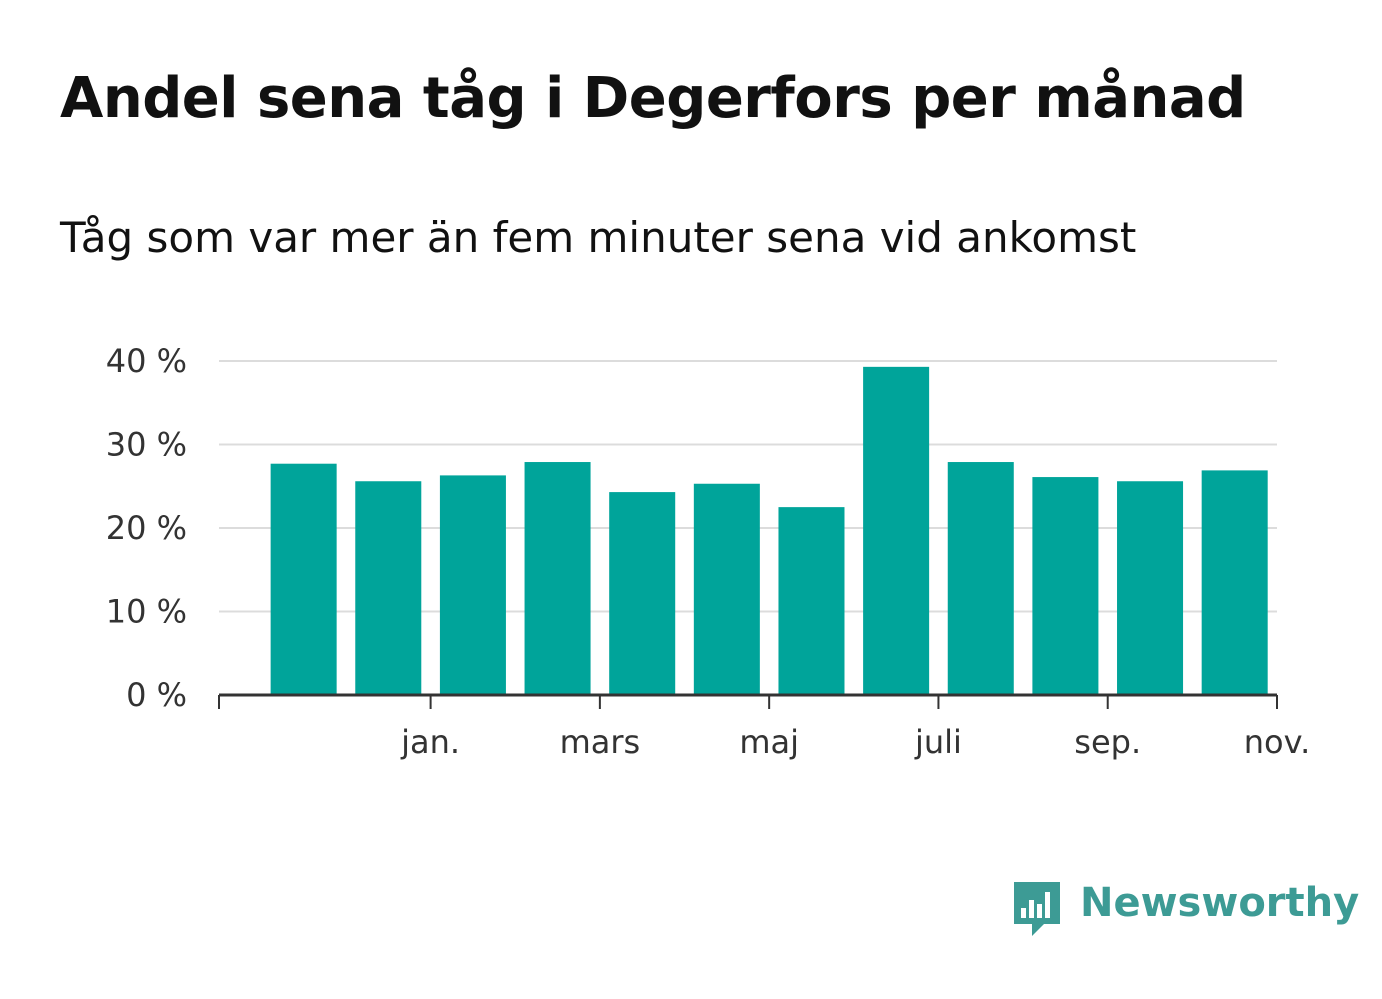 Image resolution: width=1382 pixels, height=999 pixels. I want to click on x-axis: jan. mars maj juli sep. nov., so click(764, 727).